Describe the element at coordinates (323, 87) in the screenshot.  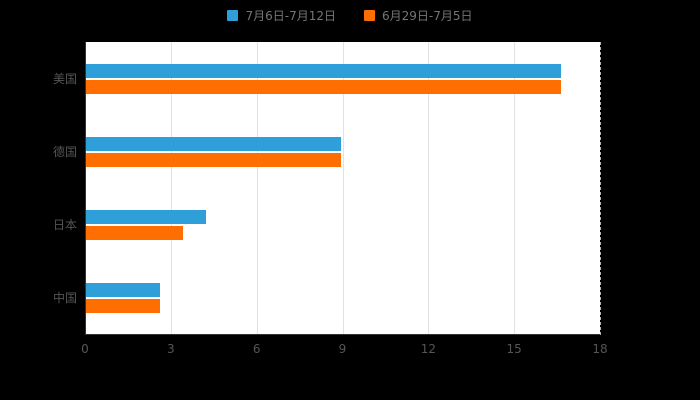
I see `bar-series1-美国` at that location.